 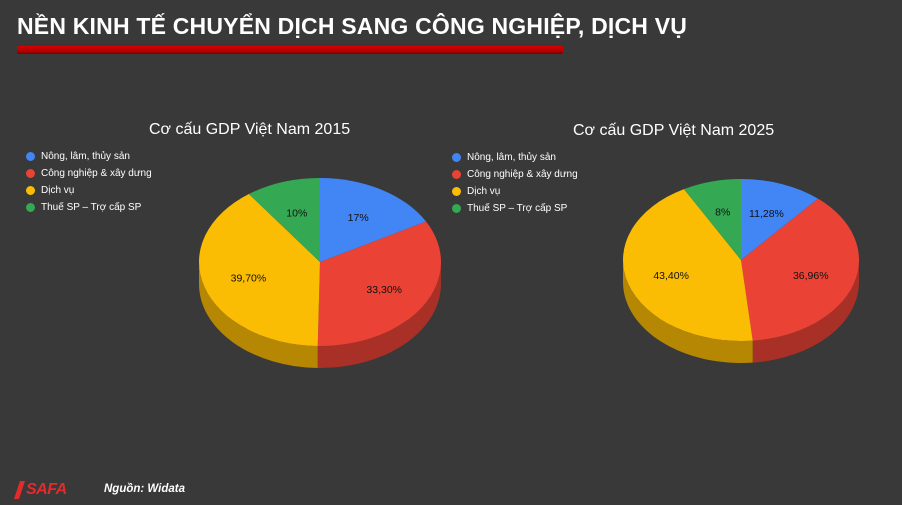 I want to click on pie-chart-2015: 17% 33,30% 39,70% 10%, so click(x=320, y=273).